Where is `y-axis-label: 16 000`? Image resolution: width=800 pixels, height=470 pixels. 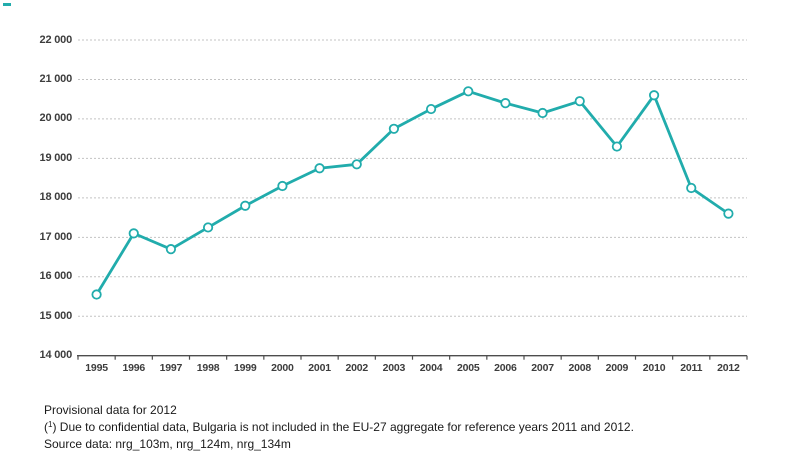
y-axis-label: 16 000 is located at coordinates (56, 276).